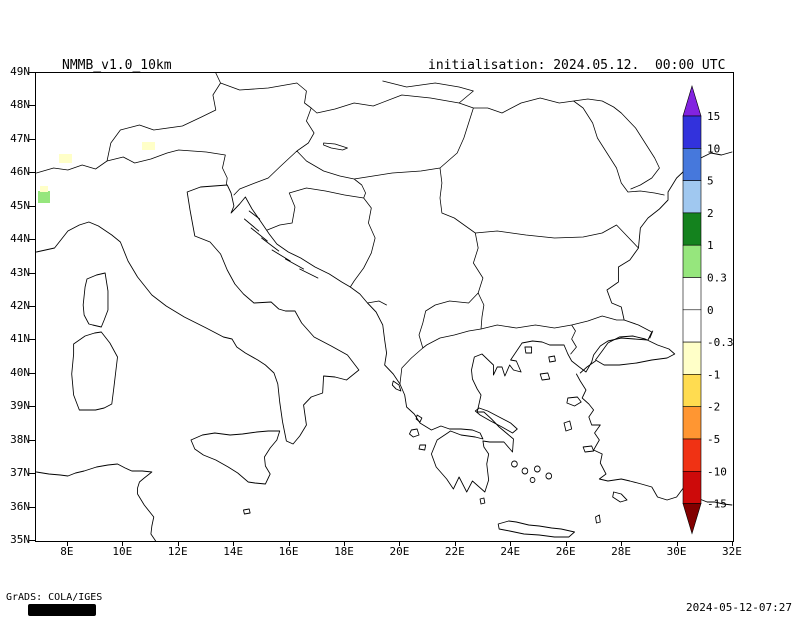 The width and height of the screenshot is (800, 618). What do you see at coordinates (54, 597) in the screenshot?
I see `grads-credit: GrADS: COLA/IGES` at bounding box center [54, 597].